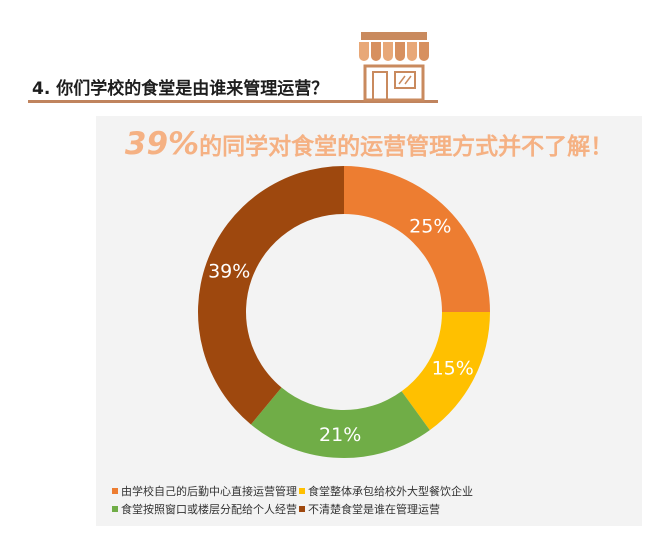 This screenshot has width=670, height=557. I want to click on legend-label: 不清楚食堂是谁在管理运营, so click(374, 509).